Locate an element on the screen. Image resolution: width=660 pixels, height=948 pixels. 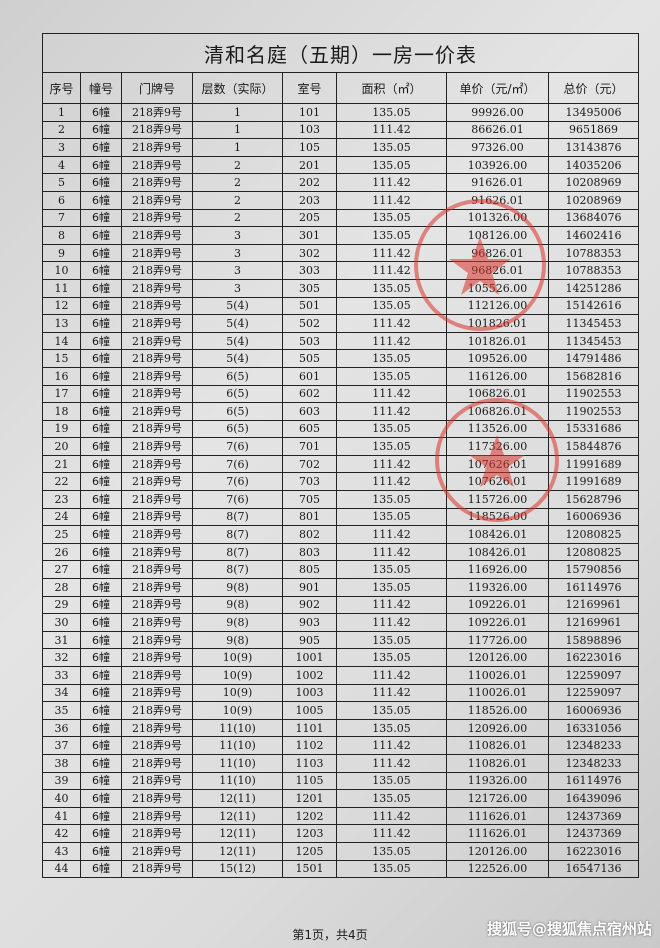
cell-room: 805 is located at coordinates (309, 570).